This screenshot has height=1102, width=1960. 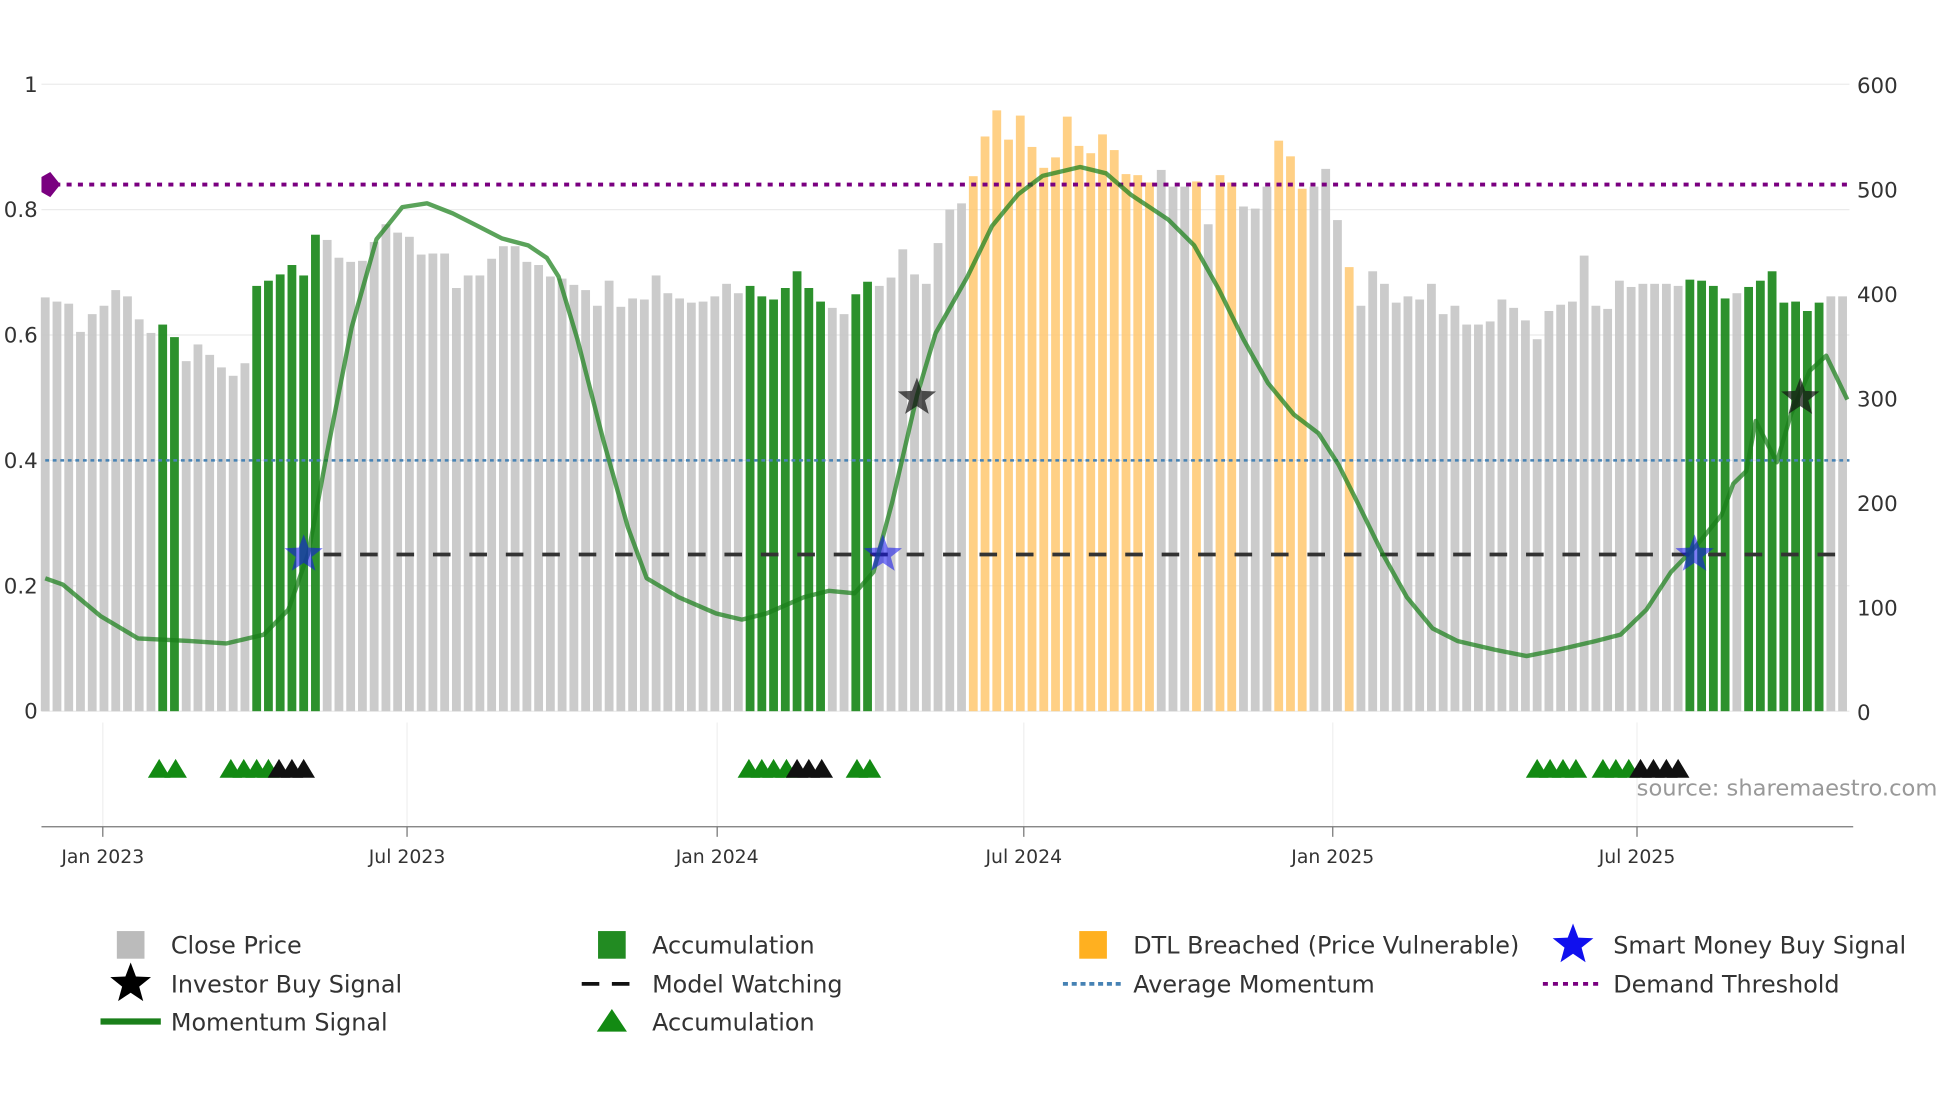 What do you see at coordinates (1678, 768) in the screenshot?
I see `accumulation-triangle-dark` at bounding box center [1678, 768].